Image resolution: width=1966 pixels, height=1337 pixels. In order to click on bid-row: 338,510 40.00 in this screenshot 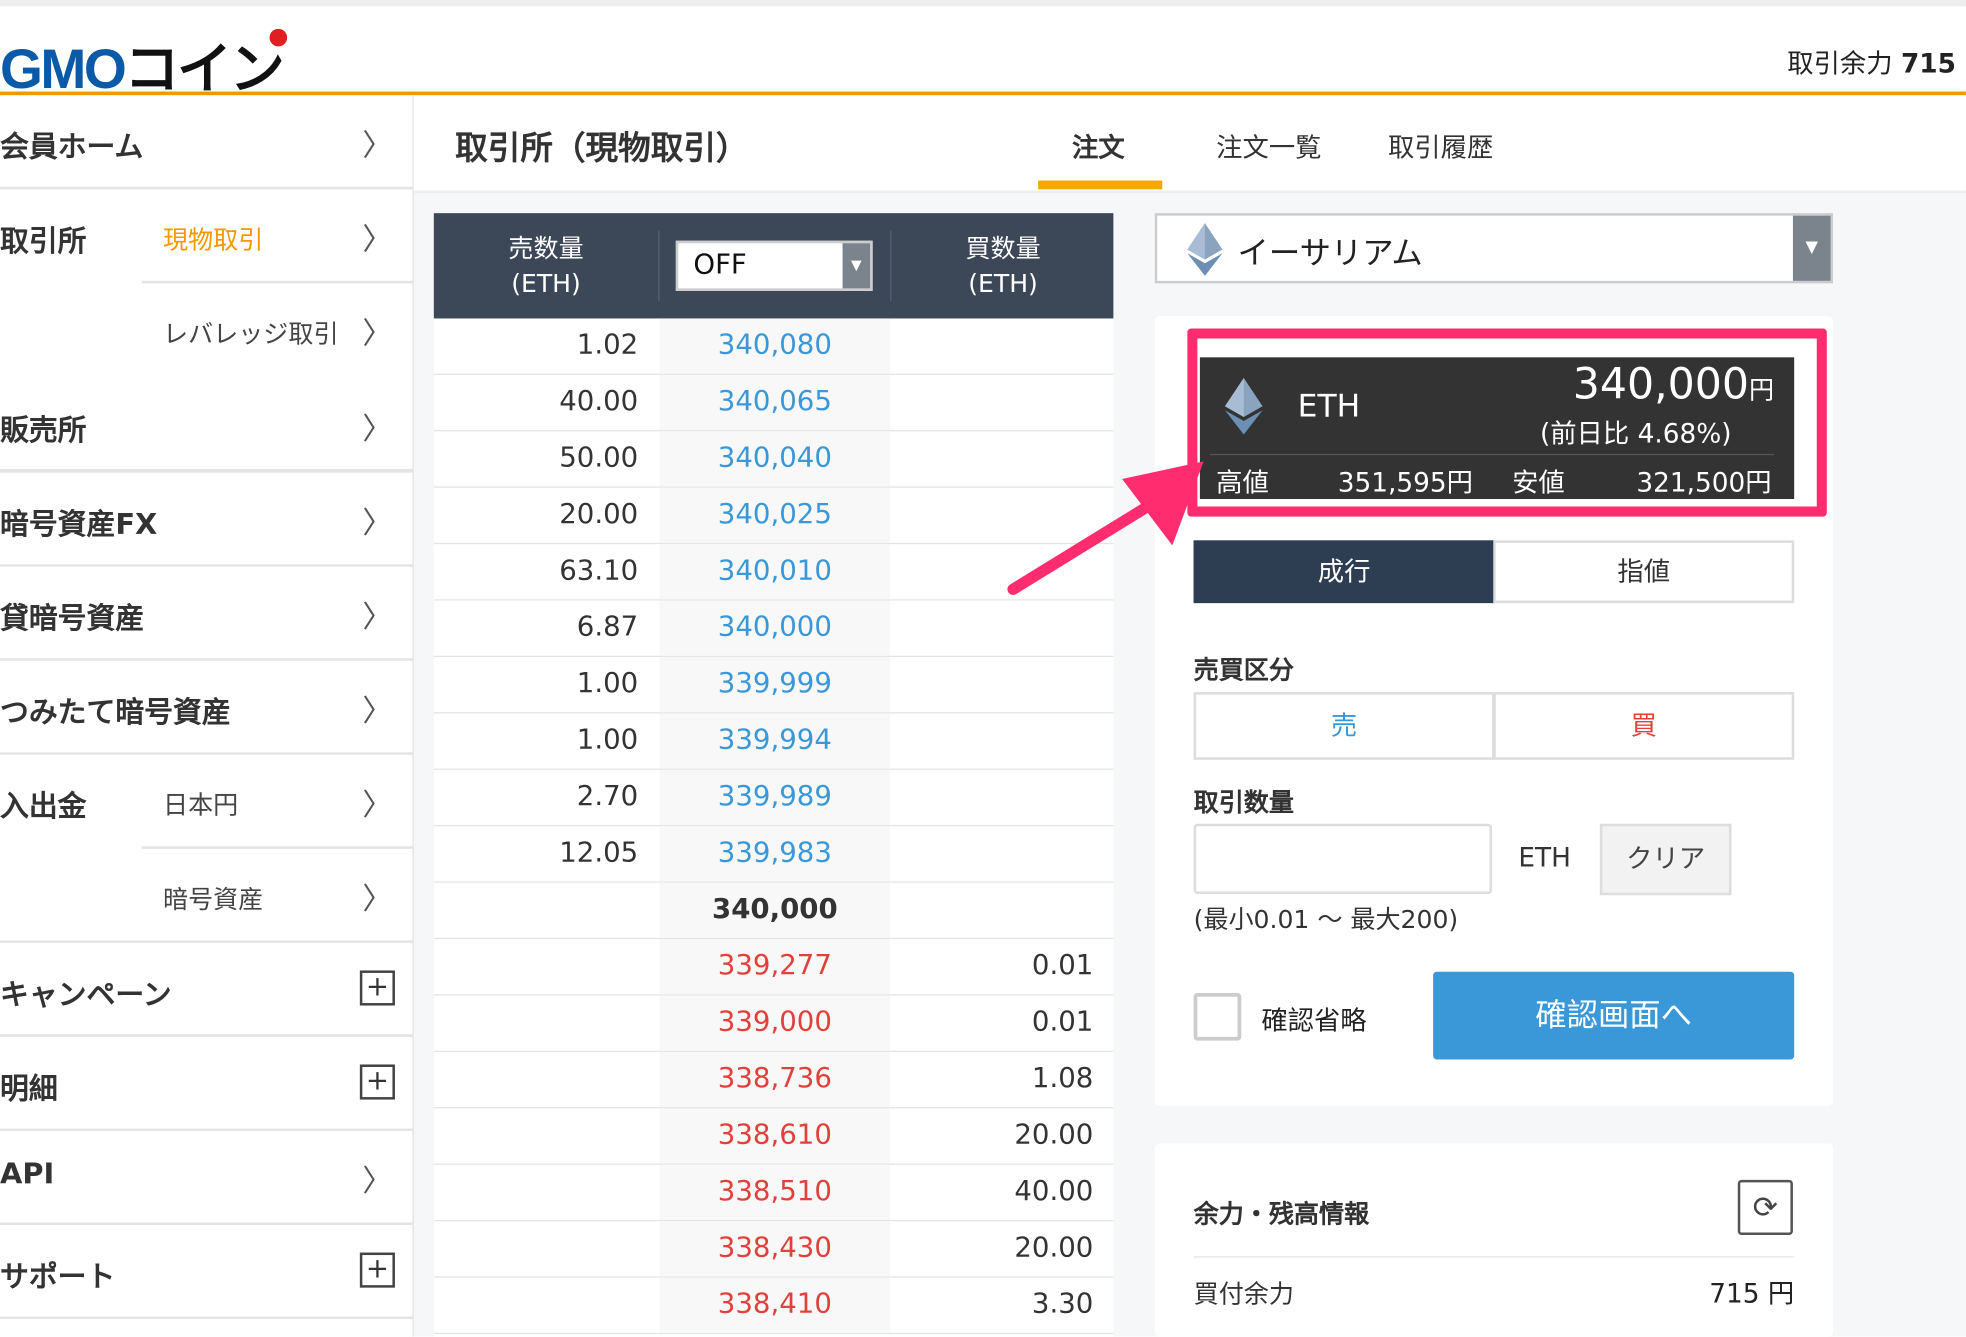, I will do `click(773, 1193)`.